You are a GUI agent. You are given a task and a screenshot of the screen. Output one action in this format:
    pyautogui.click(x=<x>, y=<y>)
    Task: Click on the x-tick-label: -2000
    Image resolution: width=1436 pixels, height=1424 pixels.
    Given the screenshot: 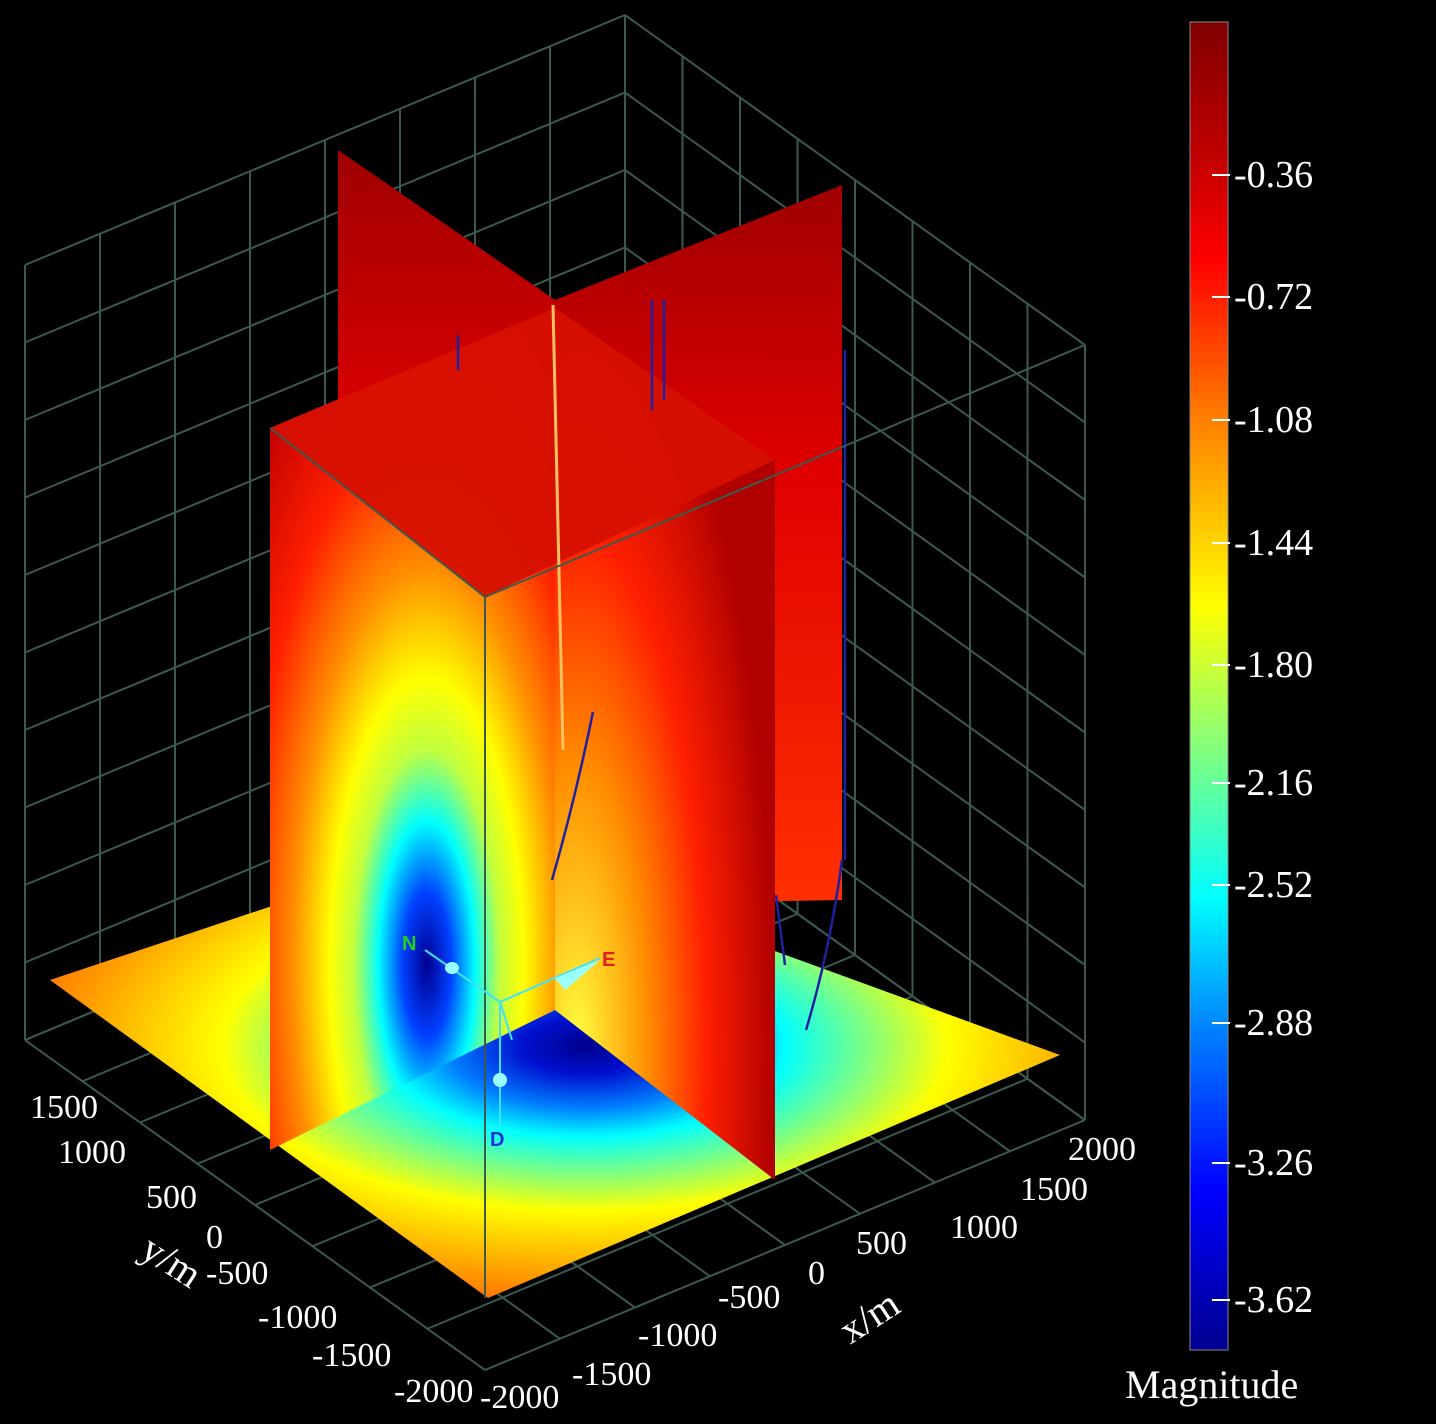 What is the action you would take?
    pyautogui.click(x=519, y=1397)
    